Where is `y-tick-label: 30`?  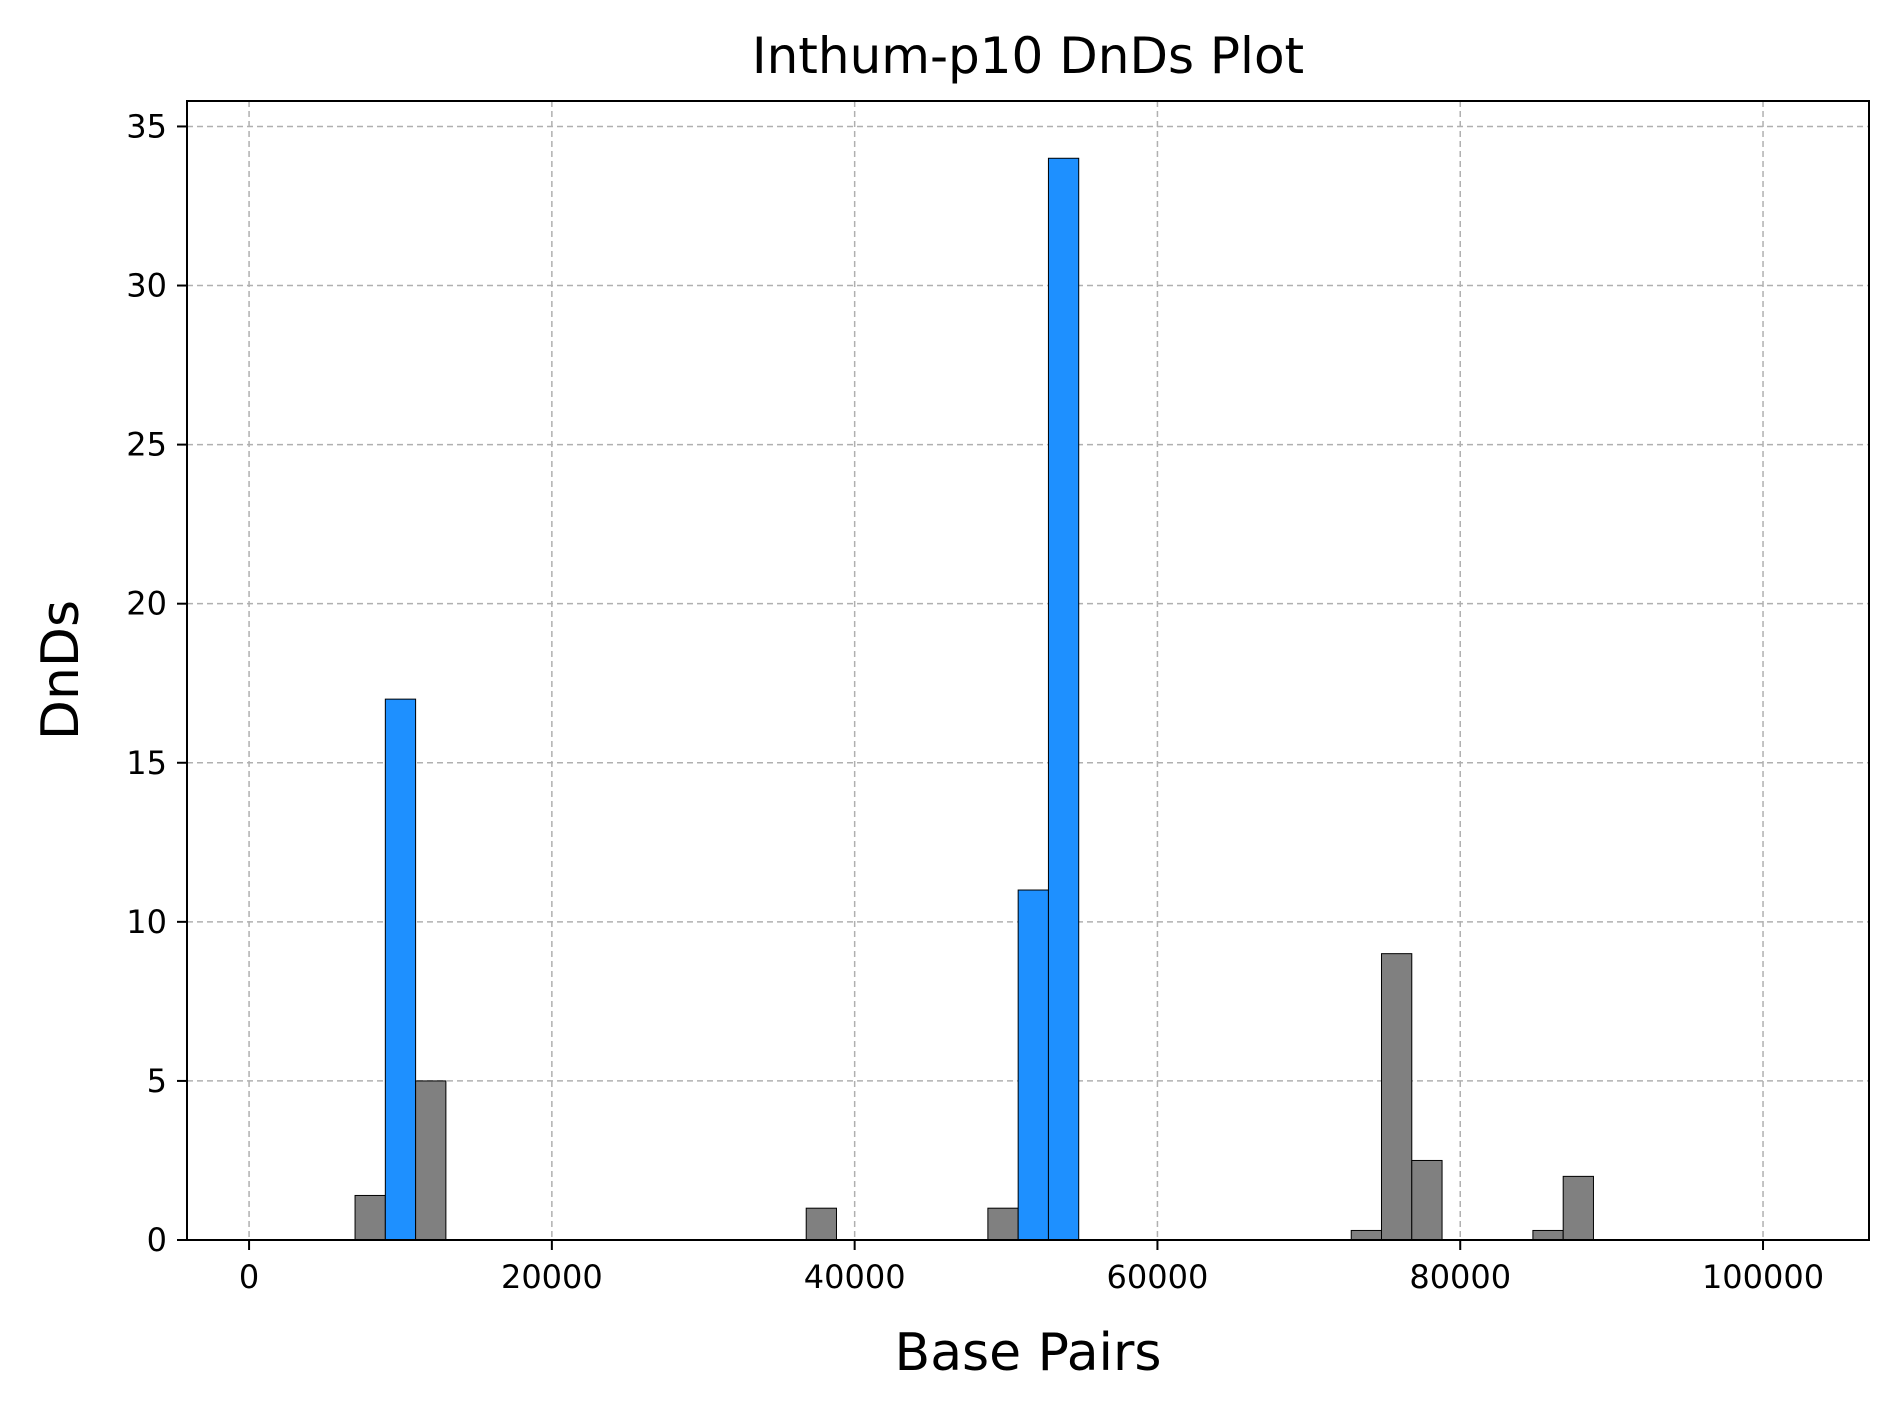
y-tick-label: 30 is located at coordinates (146, 286).